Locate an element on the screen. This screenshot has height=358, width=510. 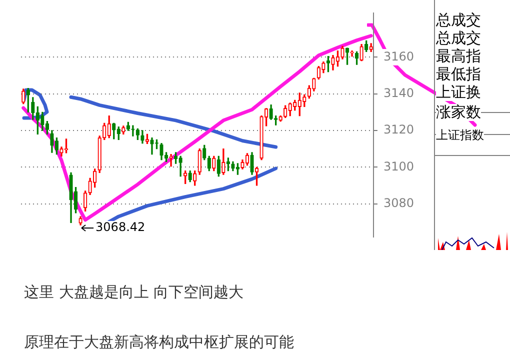
text: 原理在于大盘新高将构成中枢扩展的可能 is located at coordinates (159, 342).